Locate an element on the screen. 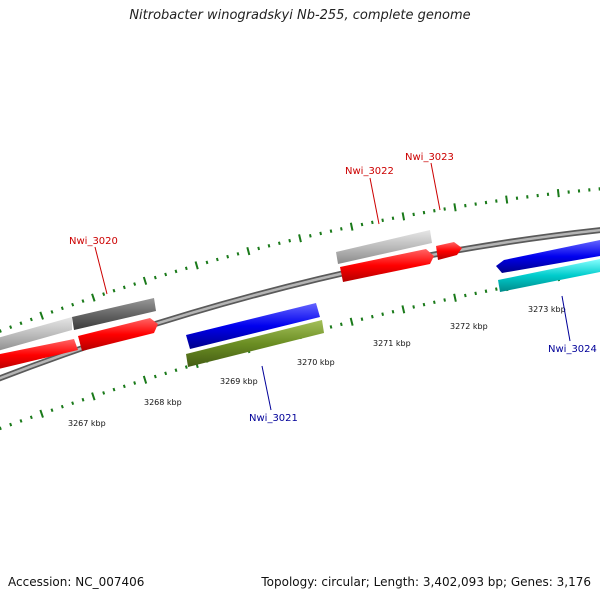 This screenshot has height=600, width=600. accession-label: Accession: NC_007406 is located at coordinates (76, 582).